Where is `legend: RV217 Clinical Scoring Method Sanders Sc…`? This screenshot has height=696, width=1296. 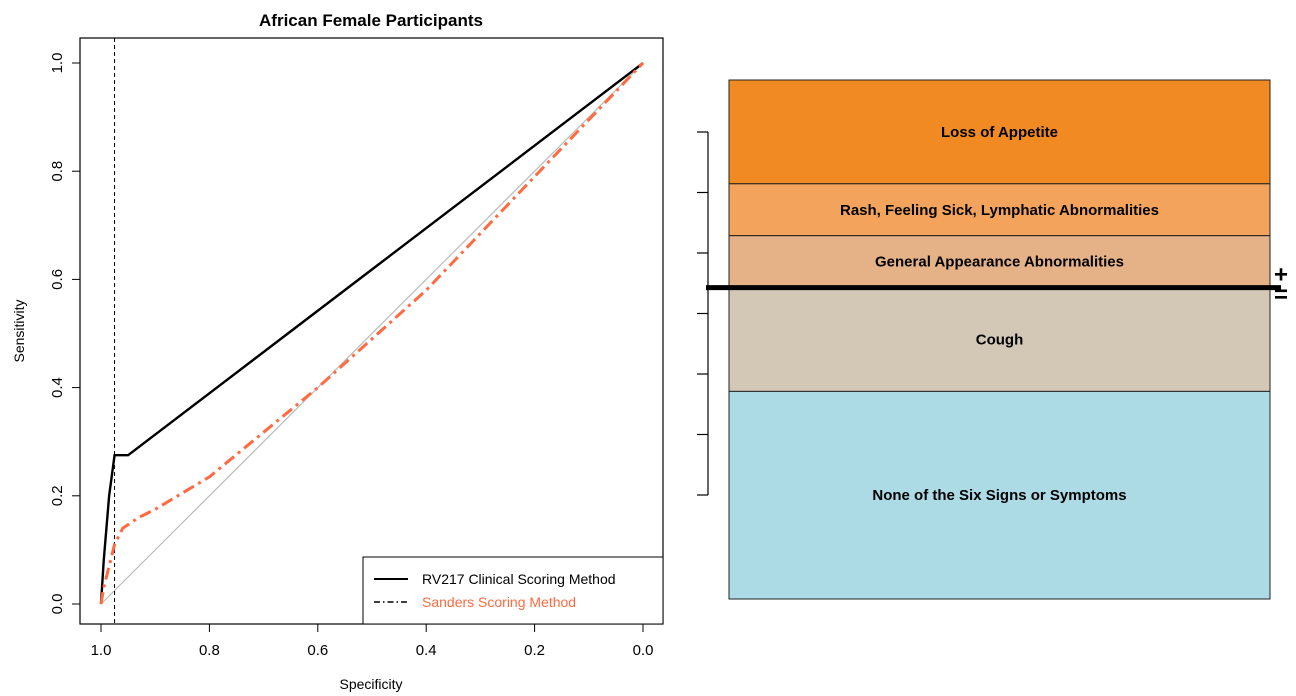 legend: RV217 Clinical Scoring Method Sanders Sc… is located at coordinates (513, 590).